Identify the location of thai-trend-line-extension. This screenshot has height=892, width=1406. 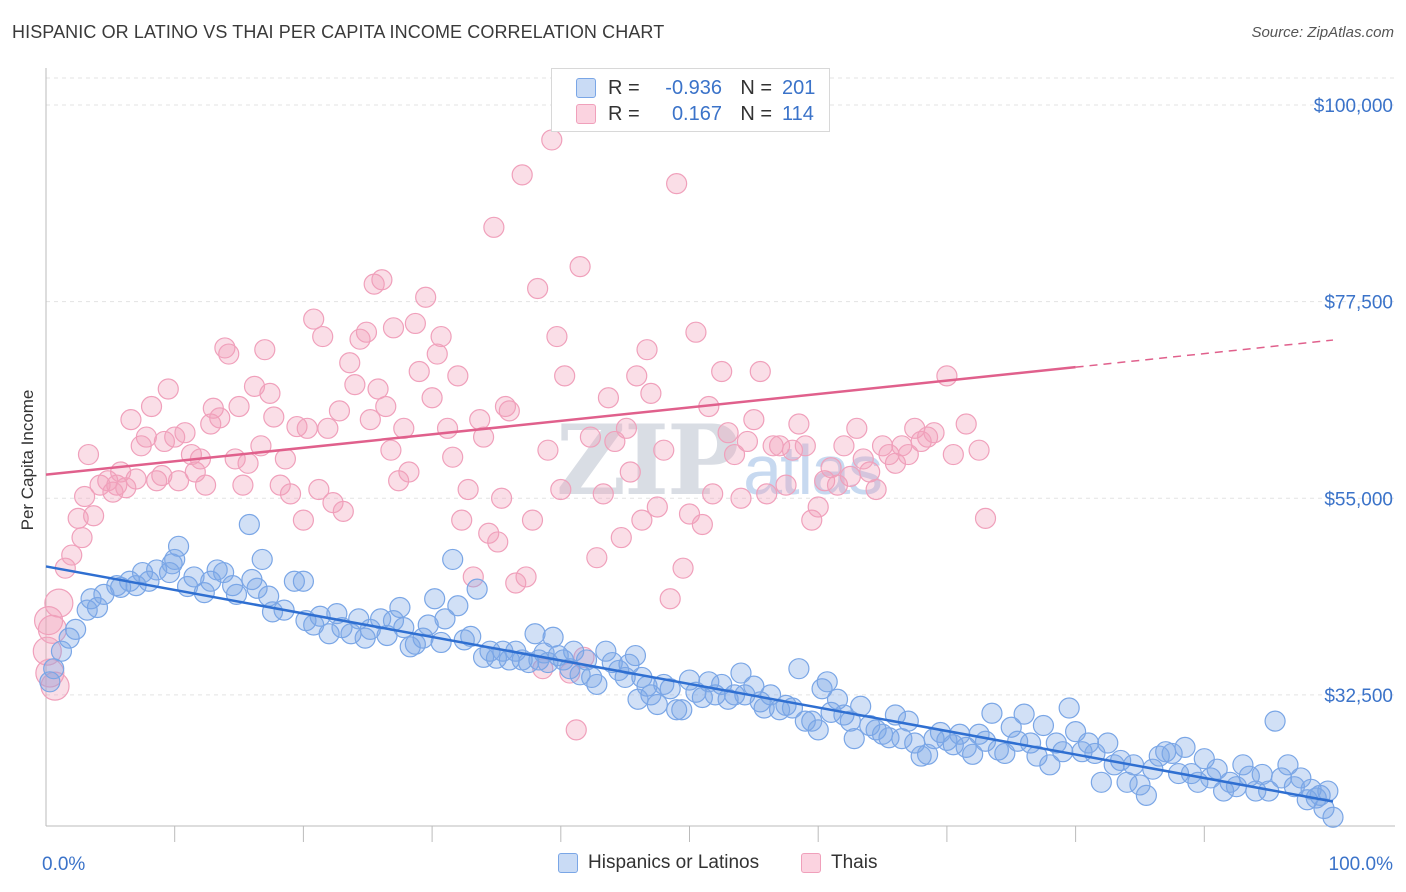
(1204, 353).